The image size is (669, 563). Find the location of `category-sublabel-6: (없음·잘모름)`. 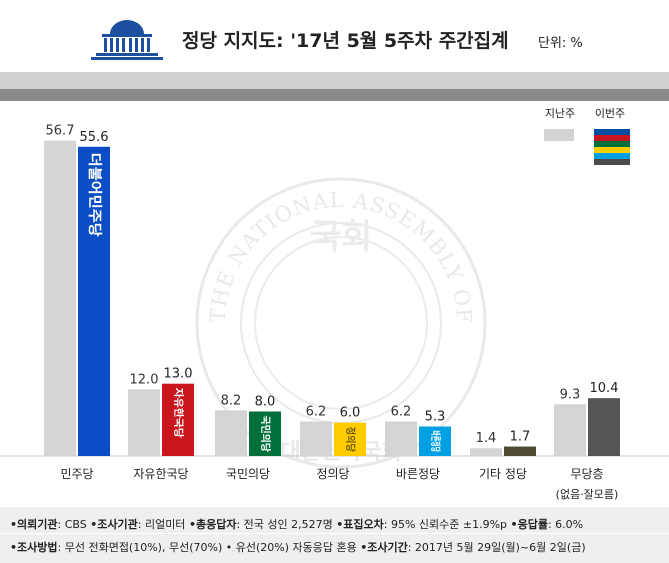

category-sublabel-6: (없음·잘모름) is located at coordinates (587, 494).